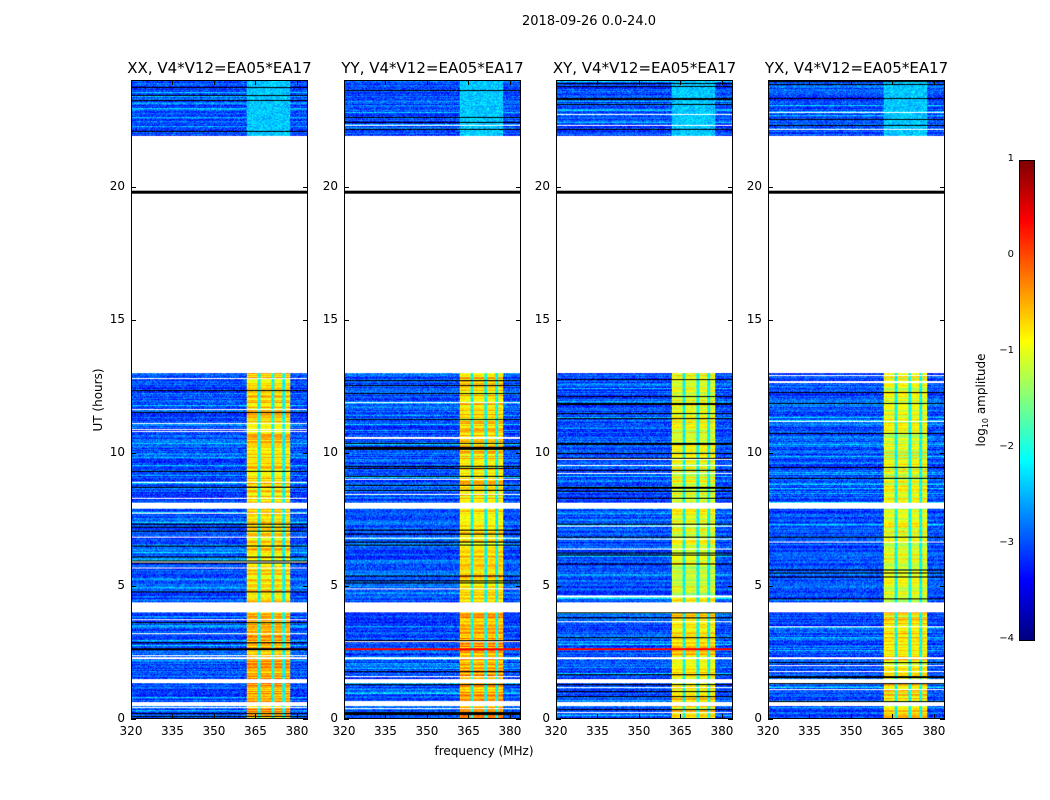  What do you see at coordinates (432, 68) in the screenshot?
I see `panel-title: YY, V4*V12=EA05*EA17` at bounding box center [432, 68].